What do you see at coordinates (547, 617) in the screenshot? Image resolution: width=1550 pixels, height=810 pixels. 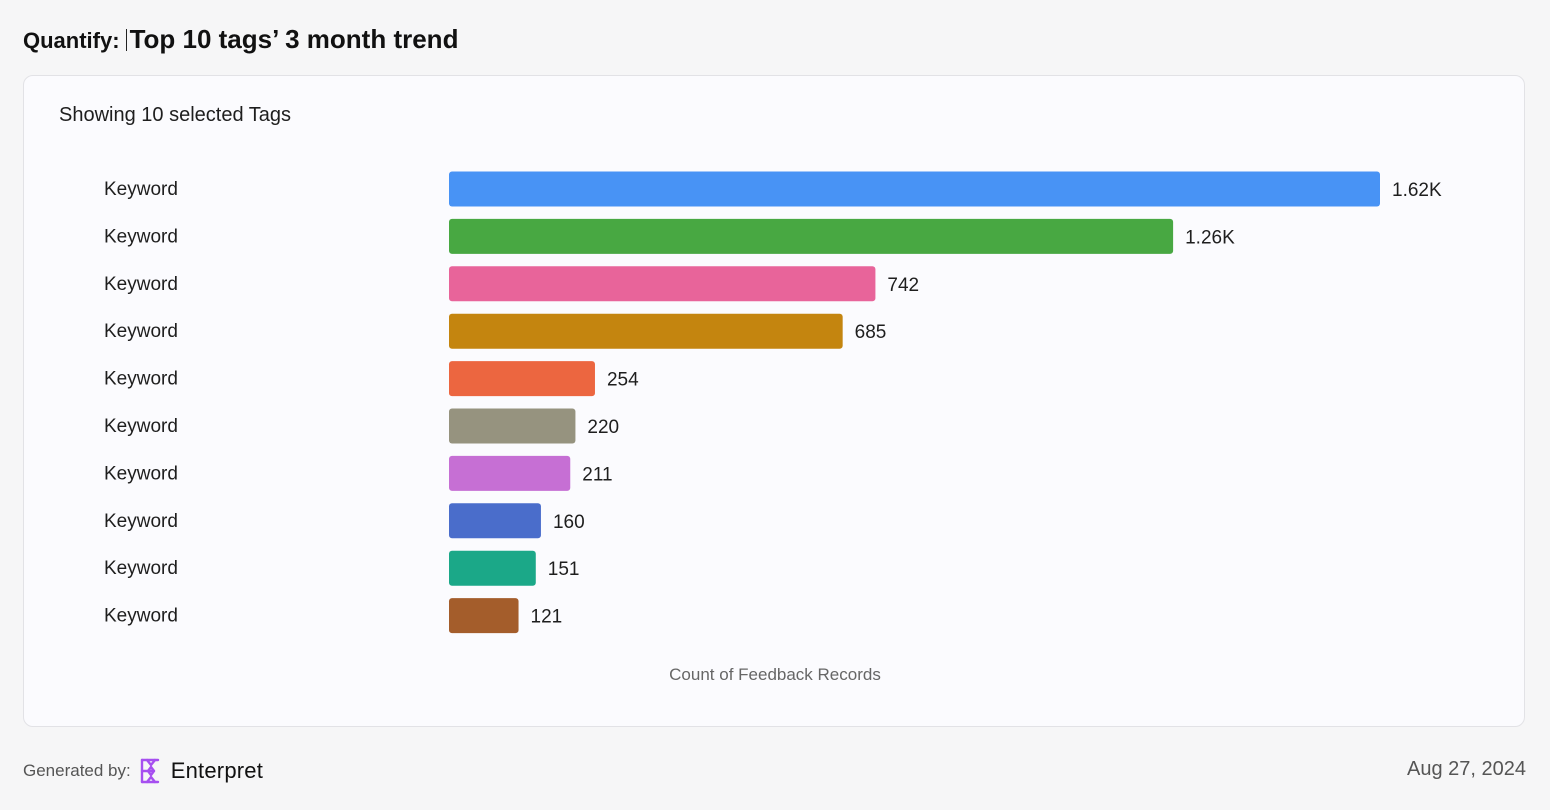 I see `bar-value-label: 121` at bounding box center [547, 617].